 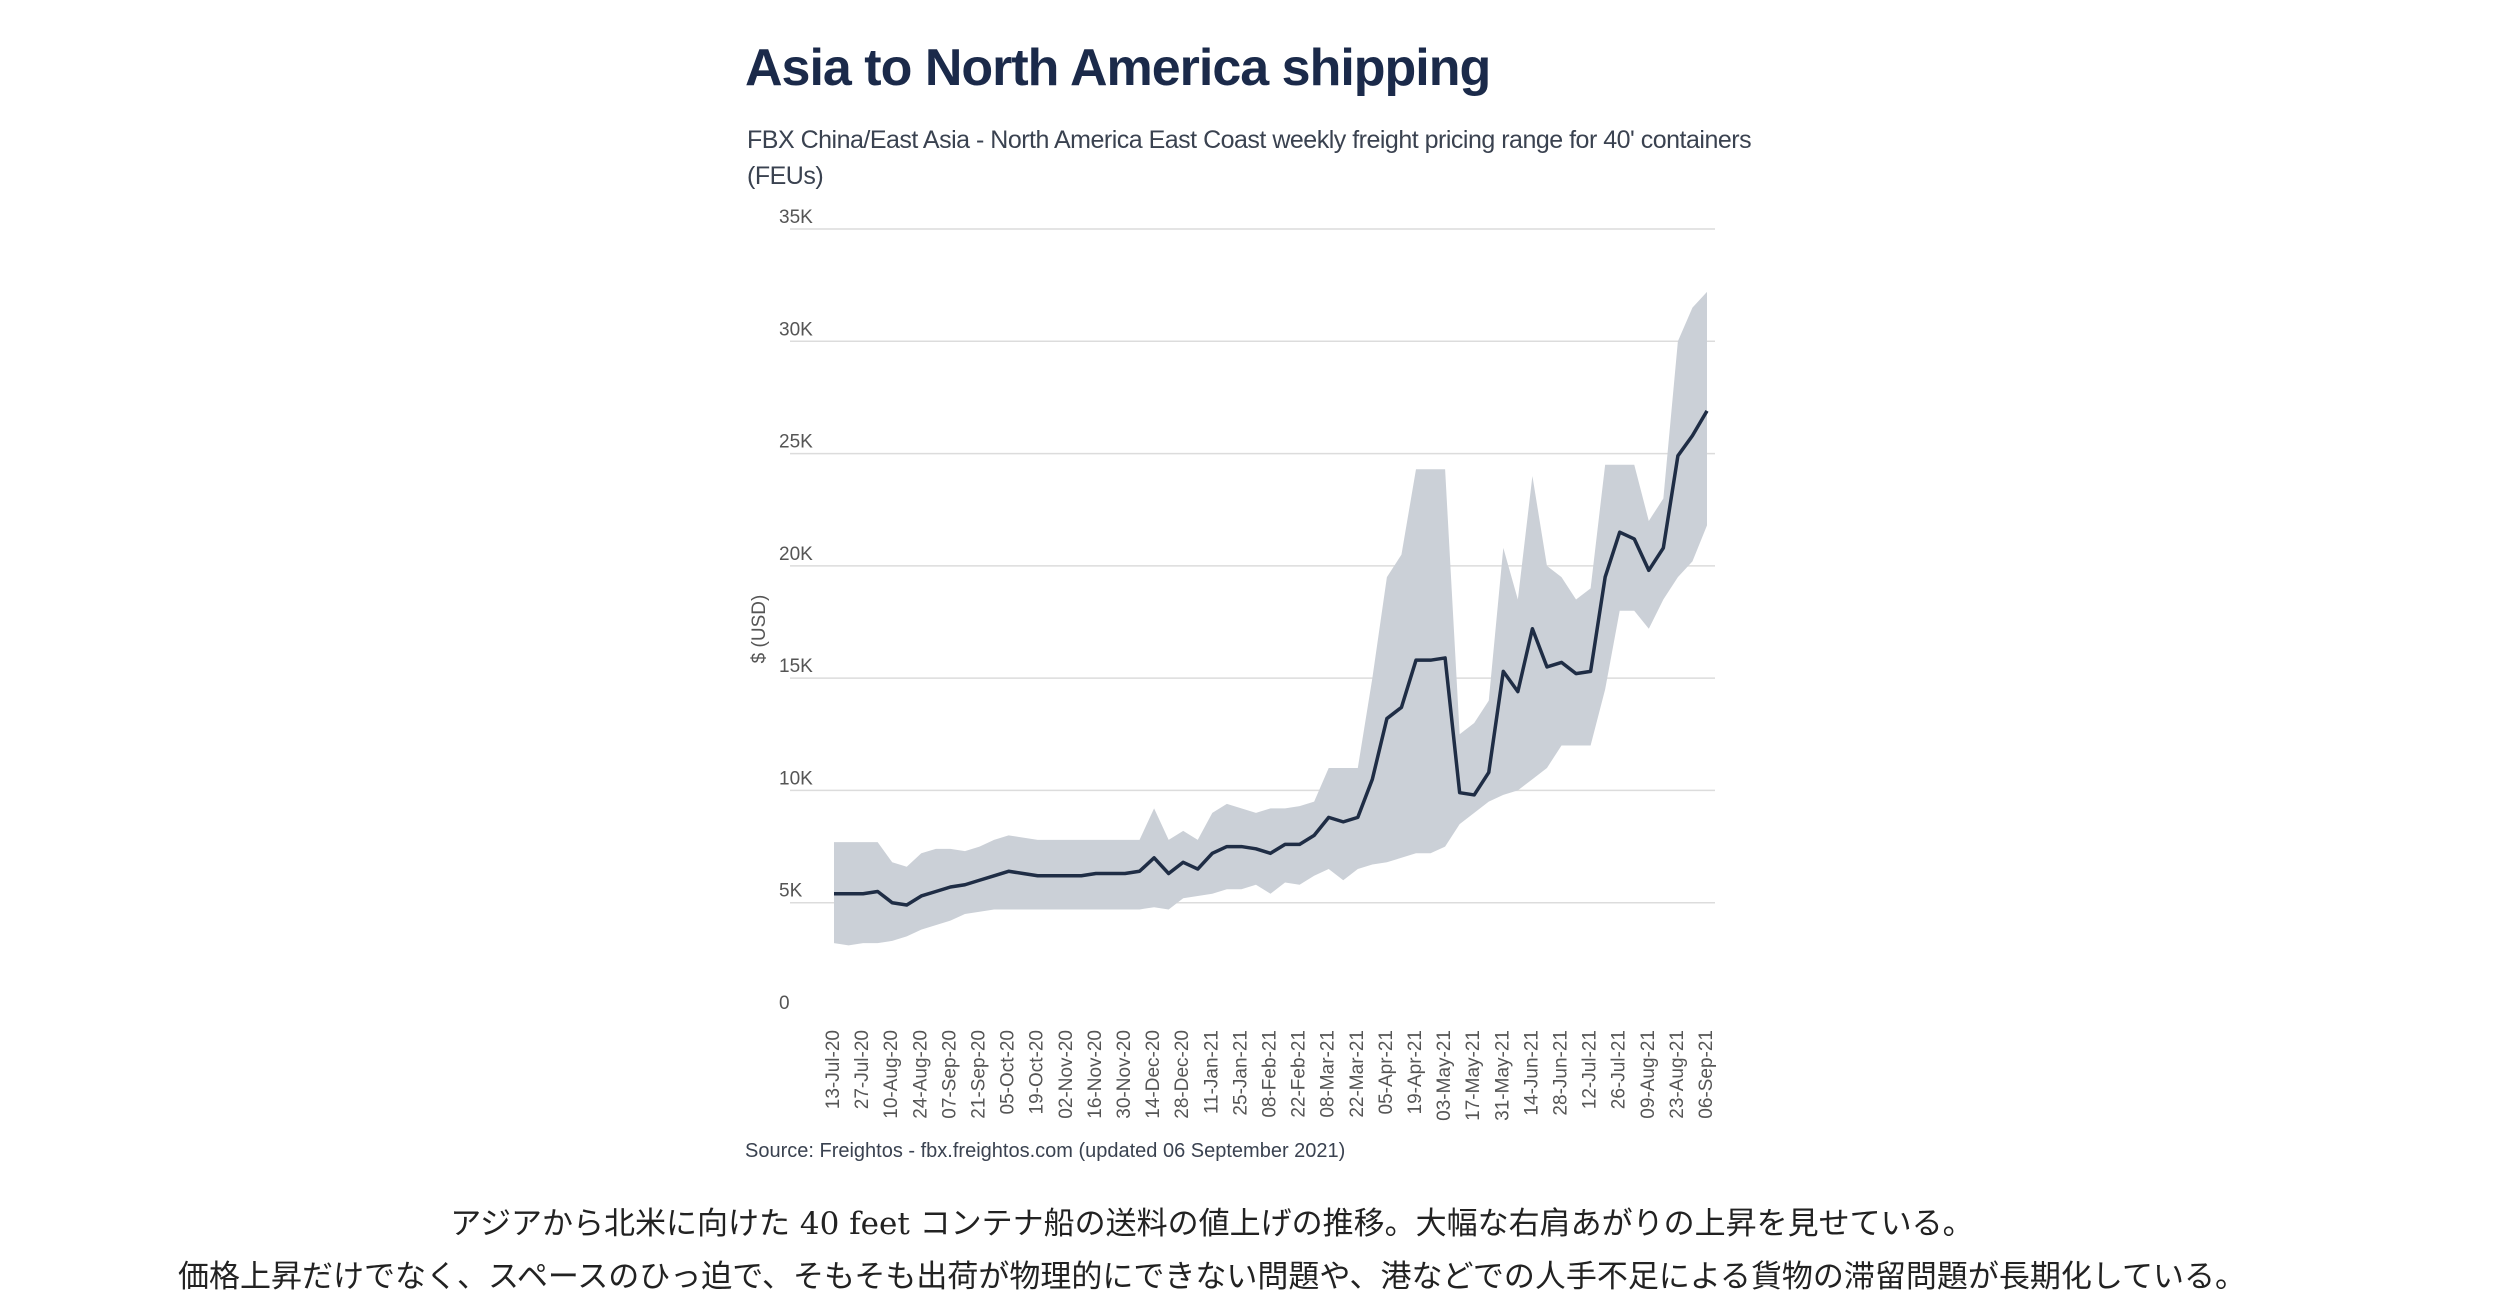 I want to click on x-tick-label: 25-Jan-21, so click(x=1240, y=1073).